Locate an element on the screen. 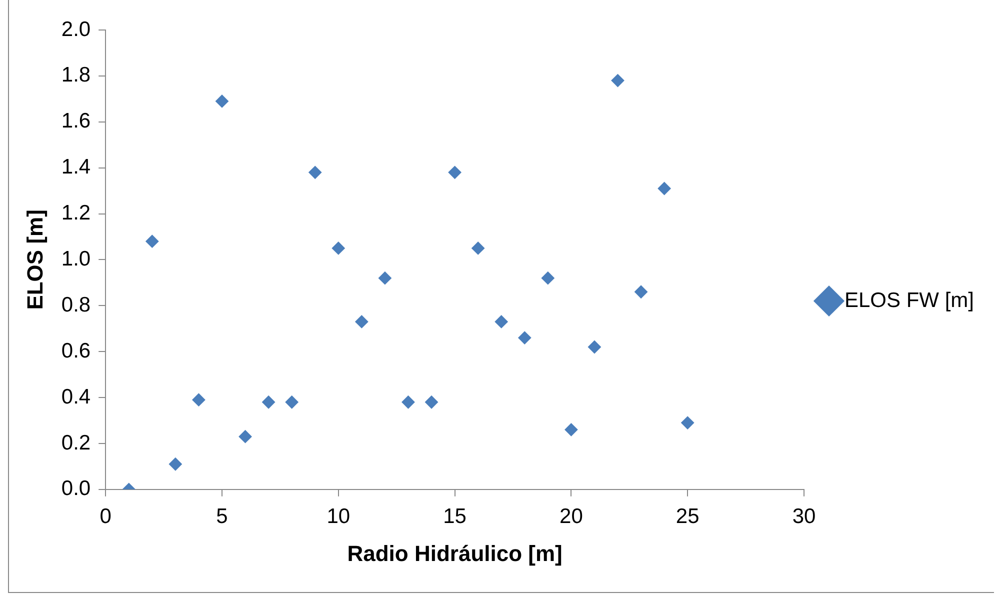 The height and width of the screenshot is (595, 995). legend-label: ELOS FW [m] is located at coordinates (909, 300).